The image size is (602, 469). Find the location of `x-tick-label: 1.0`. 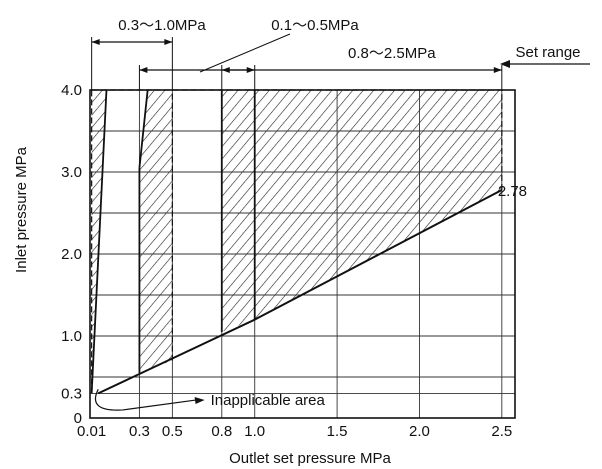

x-tick-label: 1.0 is located at coordinates (254, 431).